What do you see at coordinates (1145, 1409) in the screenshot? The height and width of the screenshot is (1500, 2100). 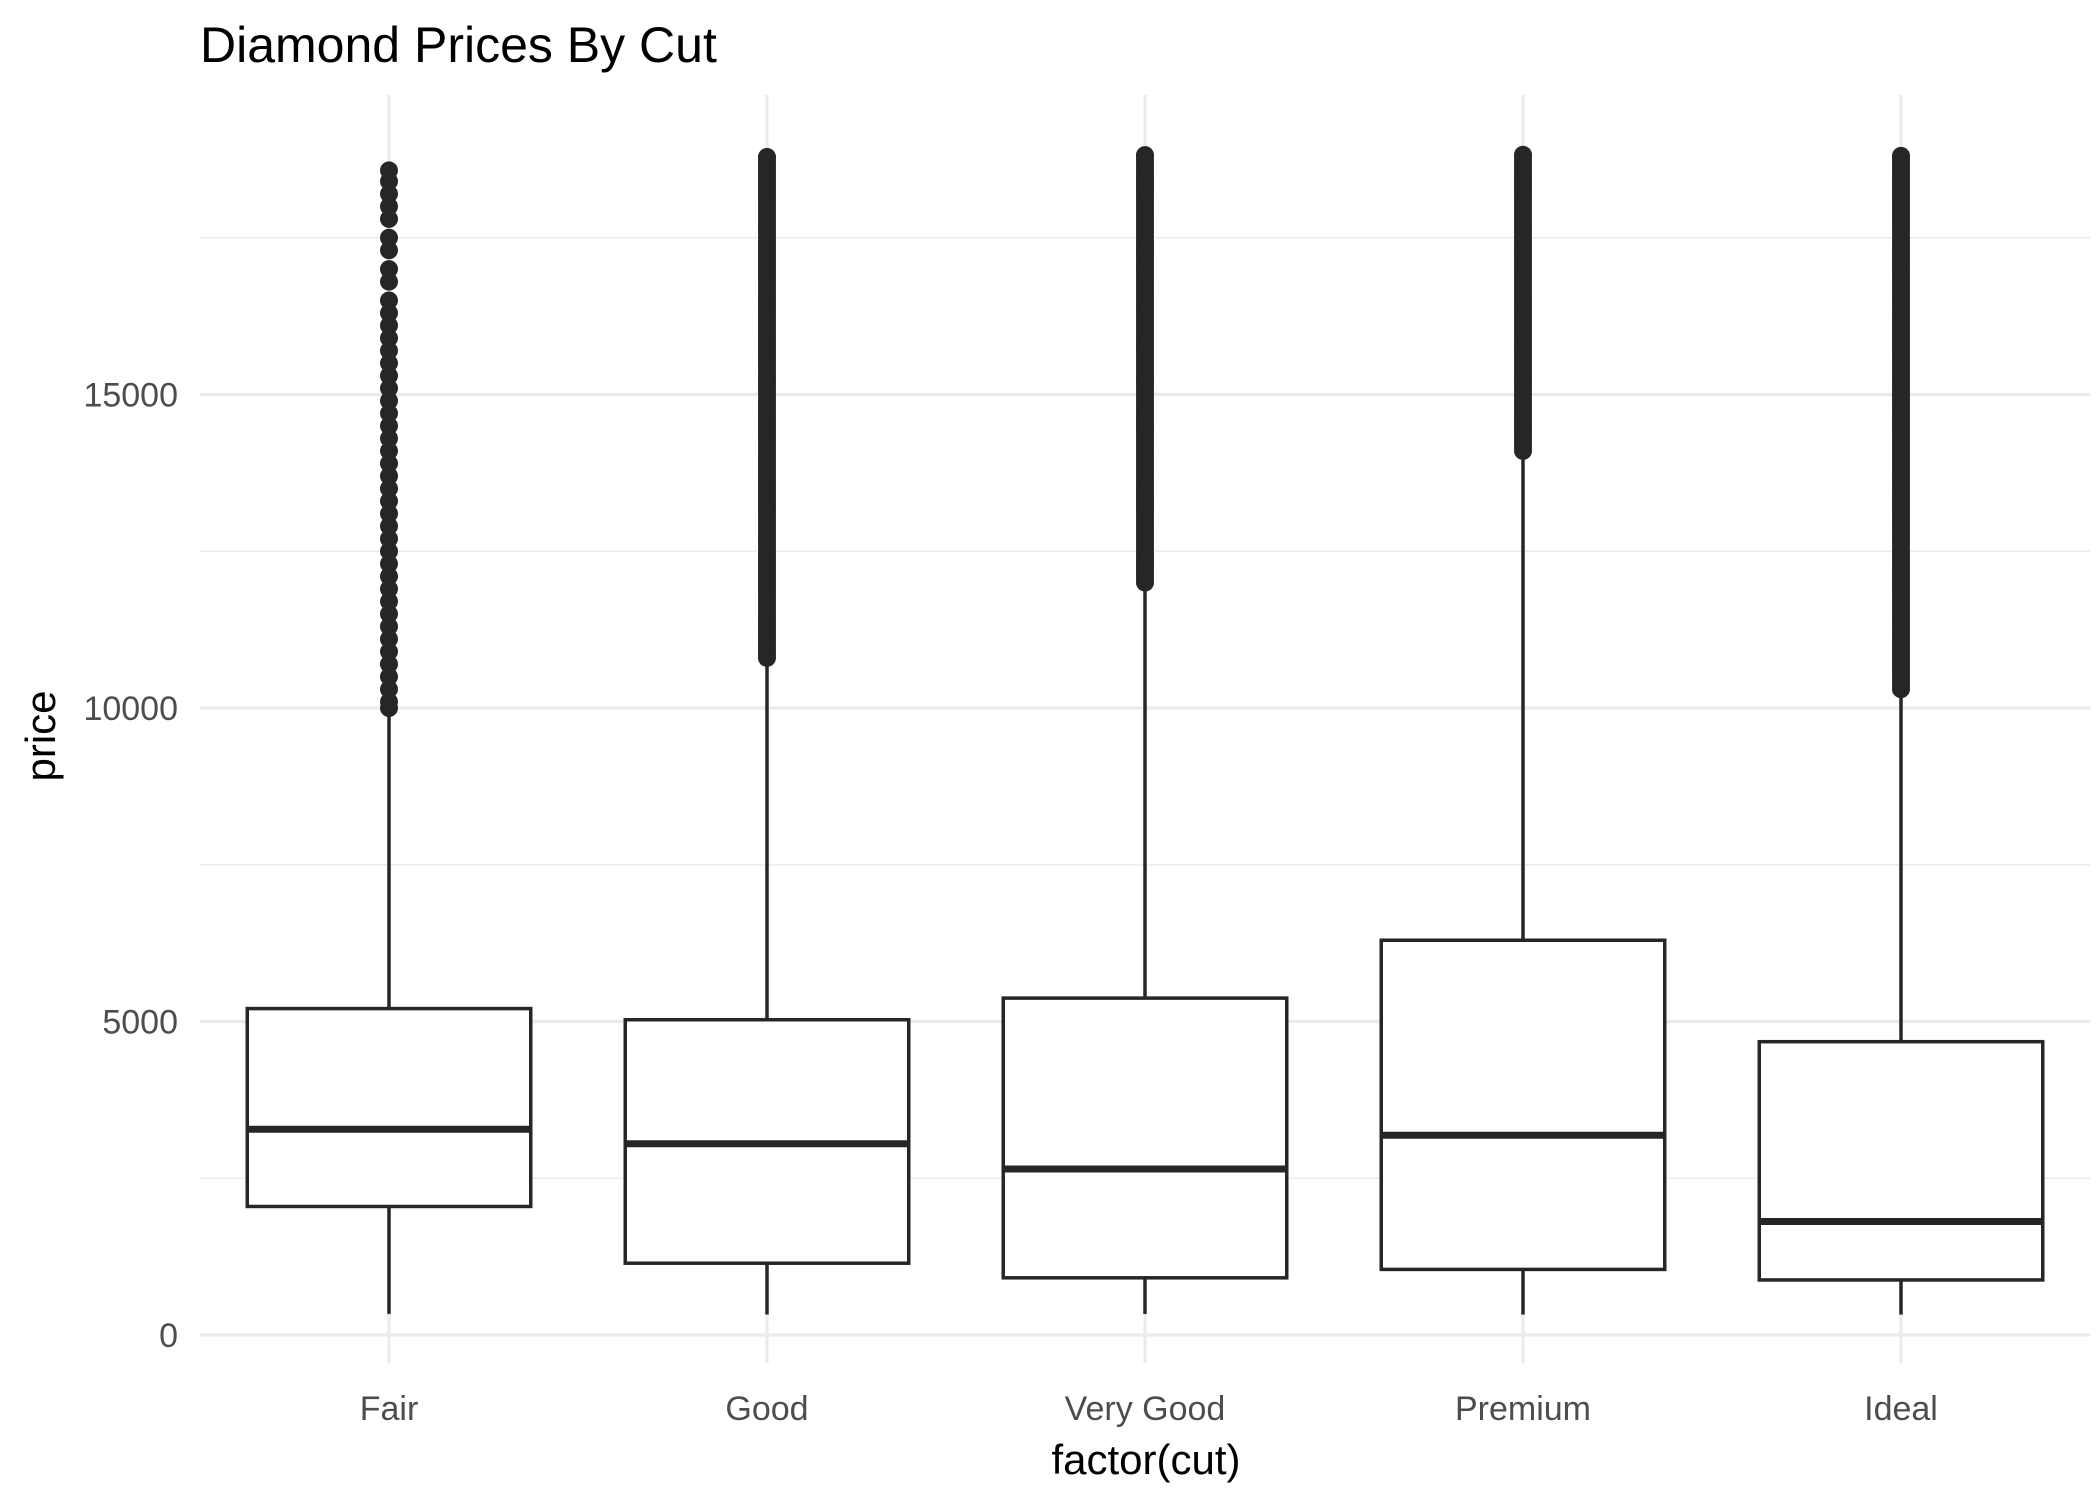 I see `x-tick-label: Very Good` at bounding box center [1145, 1409].